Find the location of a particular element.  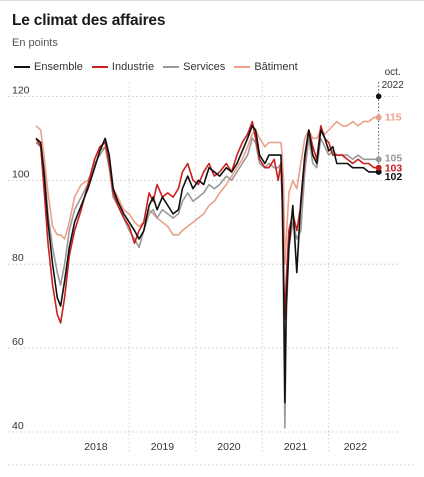

x-tick-label-2019: 2019 is located at coordinates (163, 447).